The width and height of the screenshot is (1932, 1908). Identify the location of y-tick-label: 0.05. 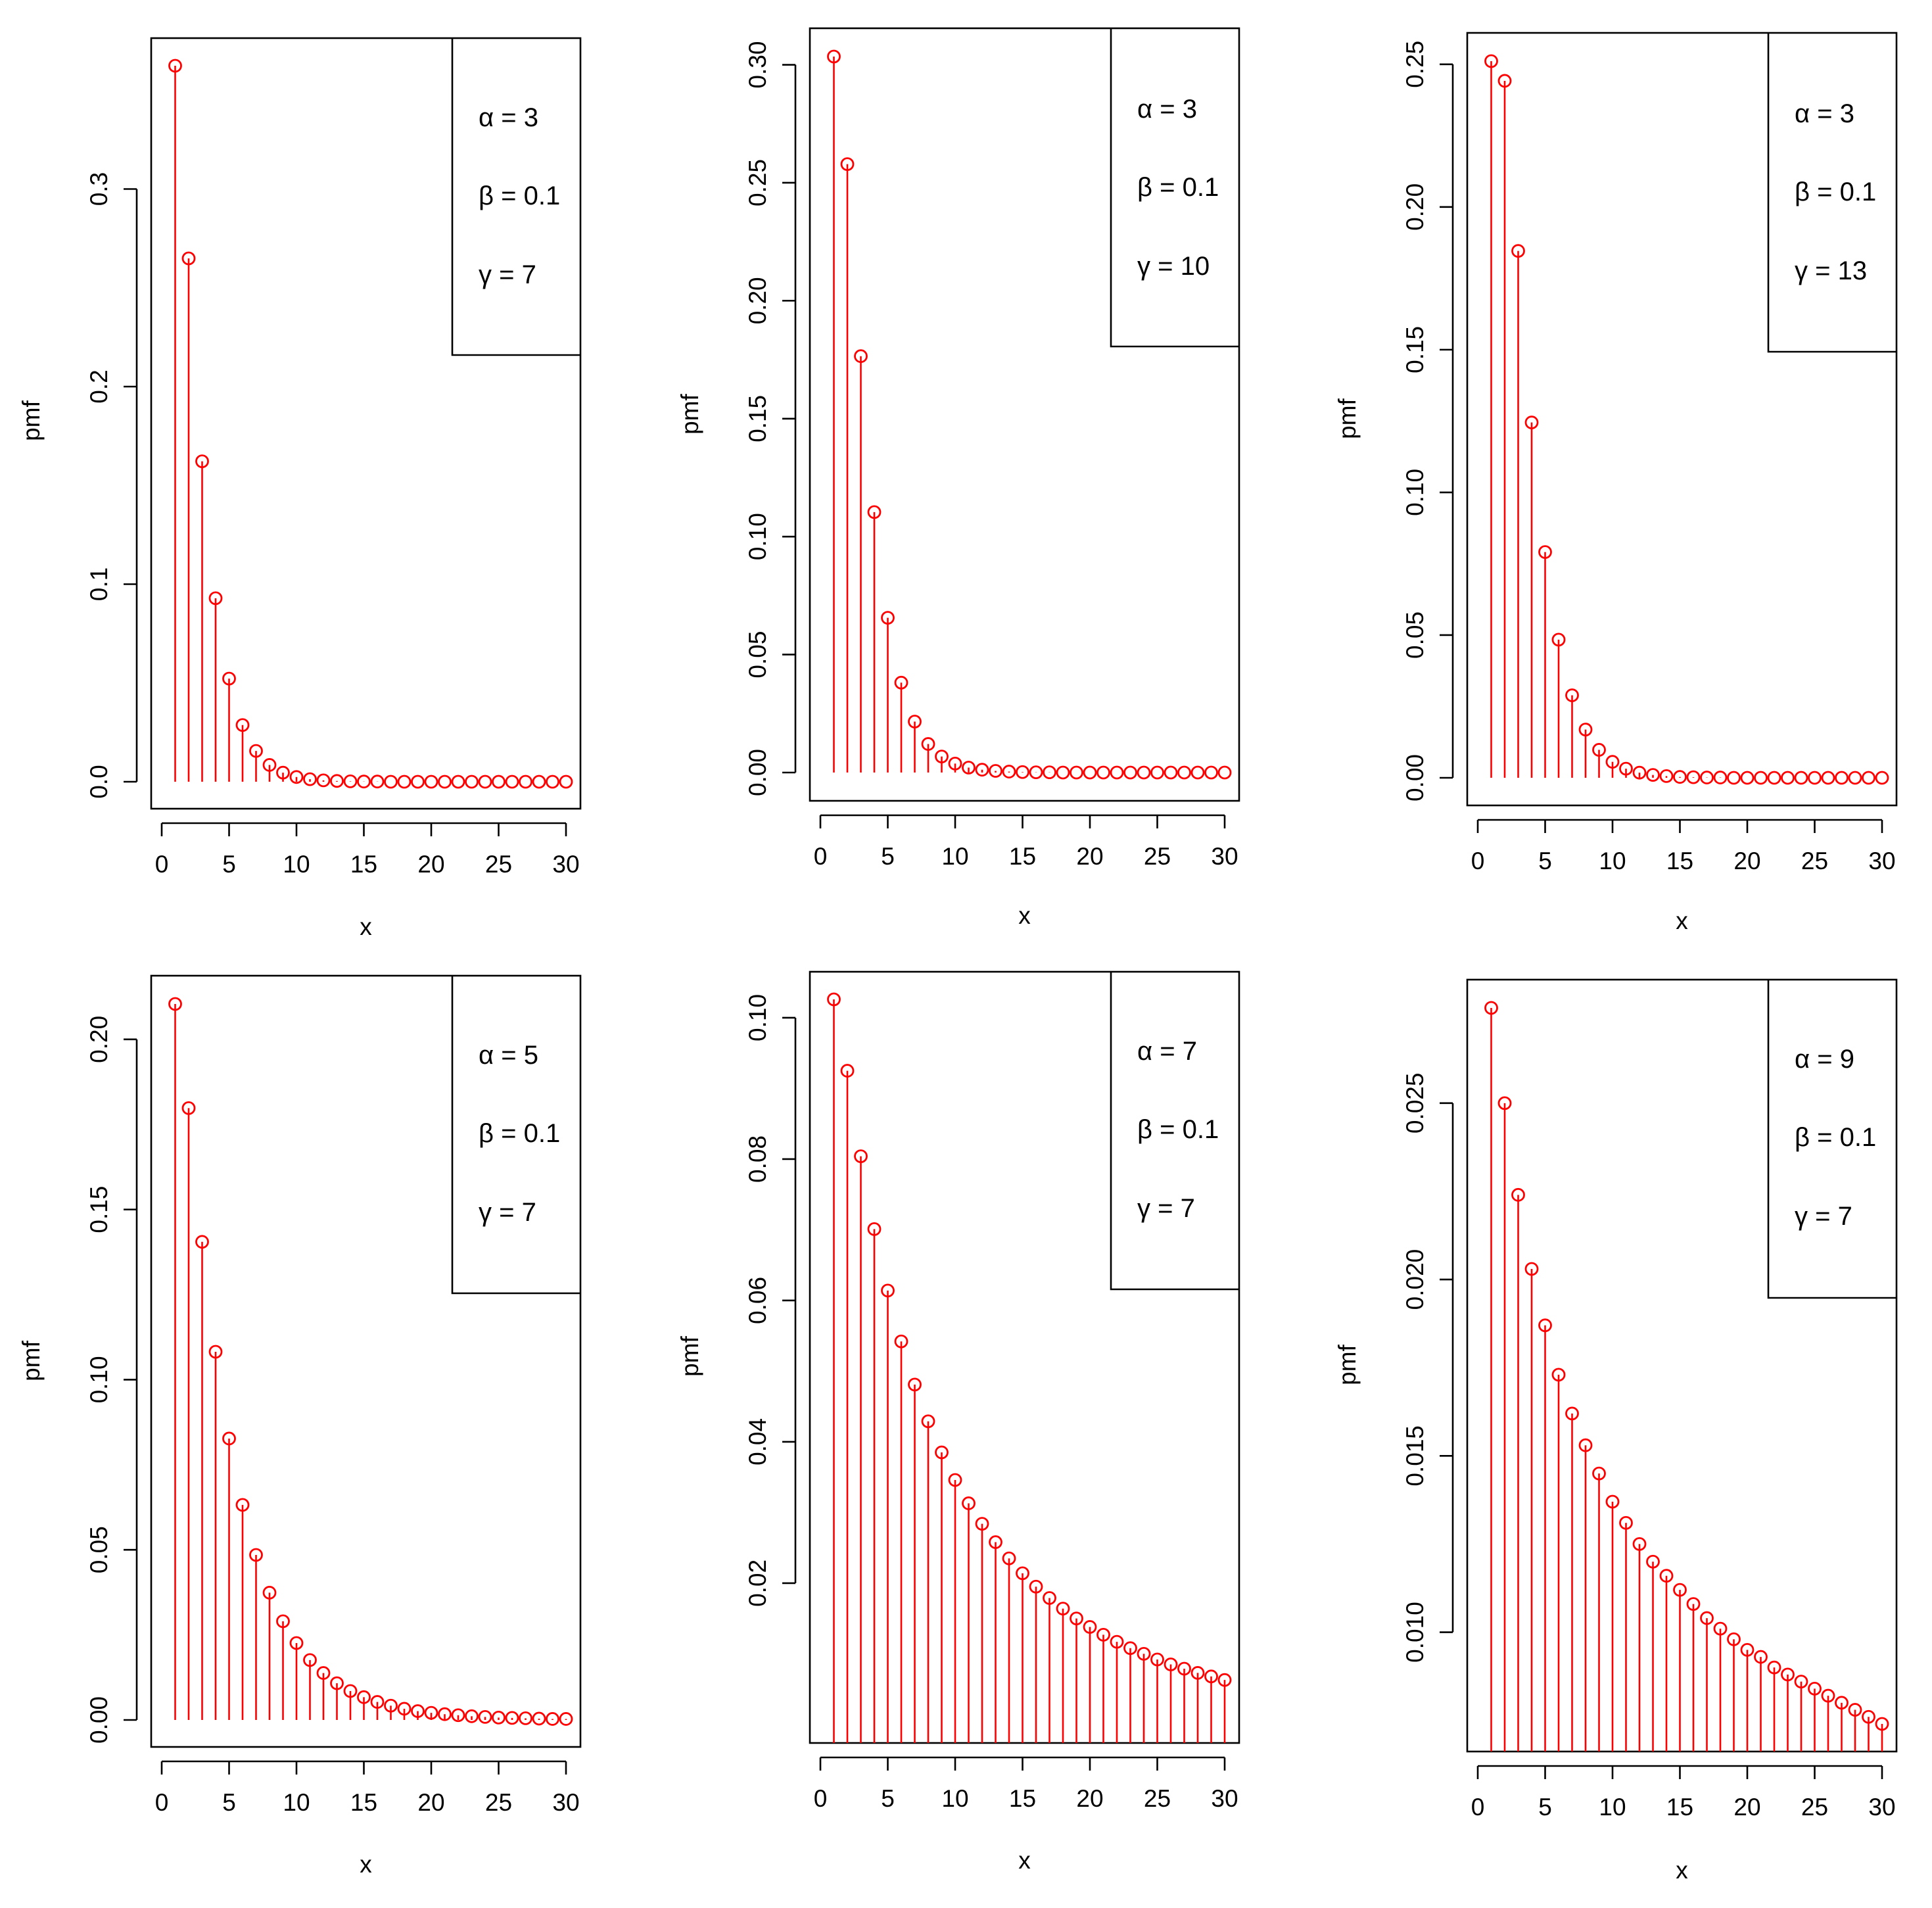
(1415, 635).